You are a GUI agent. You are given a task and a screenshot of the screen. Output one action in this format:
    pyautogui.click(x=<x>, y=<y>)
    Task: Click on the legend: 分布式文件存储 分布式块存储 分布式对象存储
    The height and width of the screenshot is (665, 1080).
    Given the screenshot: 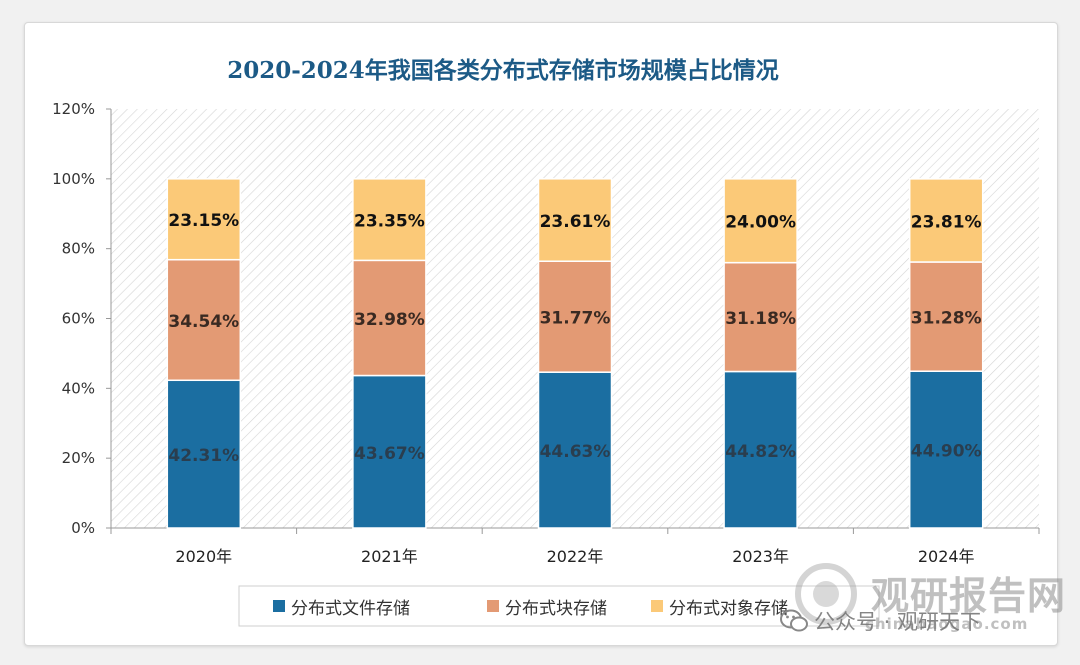 What is the action you would take?
    pyautogui.click(x=559, y=606)
    